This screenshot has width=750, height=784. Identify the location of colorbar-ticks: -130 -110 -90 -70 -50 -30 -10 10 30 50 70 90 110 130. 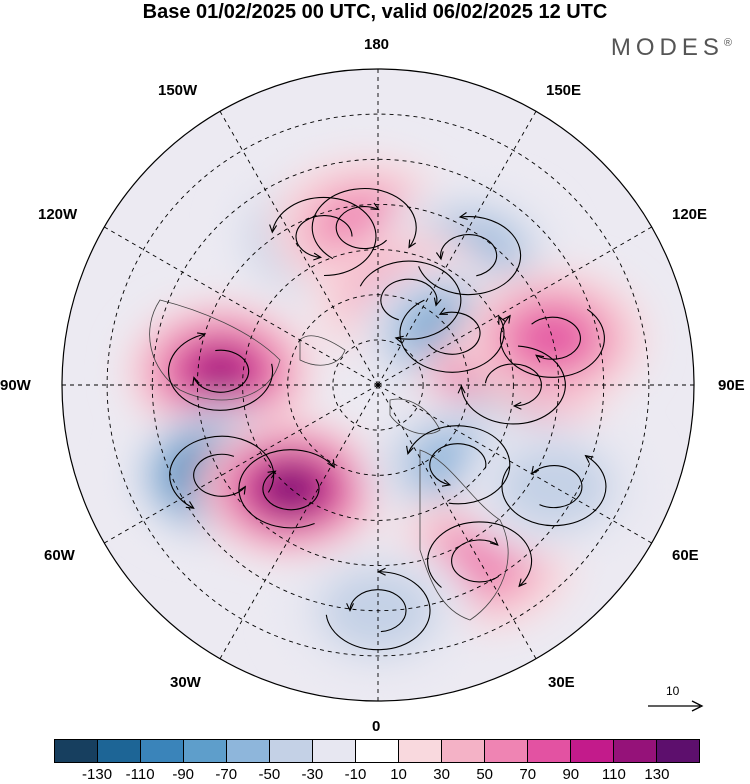
(375, 775).